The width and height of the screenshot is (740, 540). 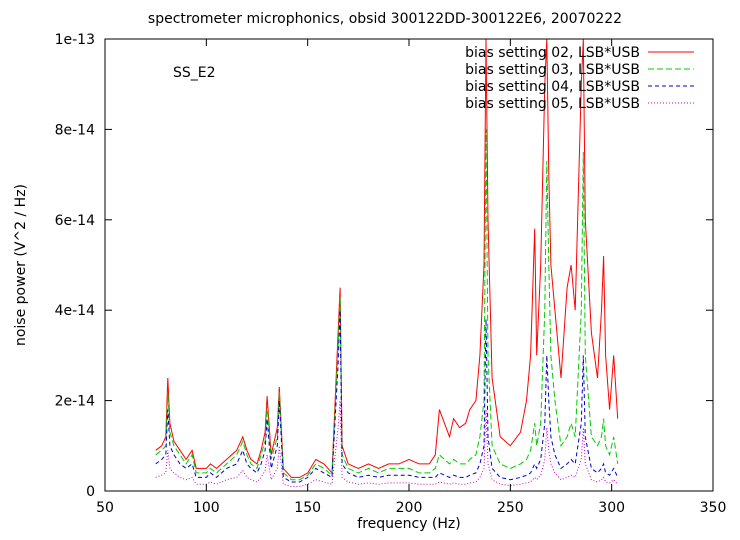 I want to click on y-tick-label: 4e-14, so click(x=75, y=311).